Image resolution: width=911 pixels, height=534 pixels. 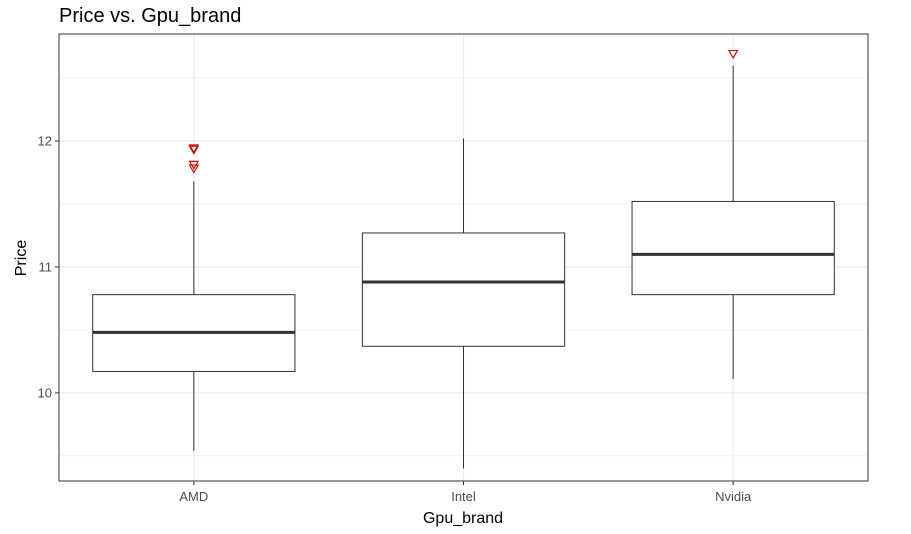 What do you see at coordinates (45, 392) in the screenshot?
I see `y-tick-label: 10` at bounding box center [45, 392].